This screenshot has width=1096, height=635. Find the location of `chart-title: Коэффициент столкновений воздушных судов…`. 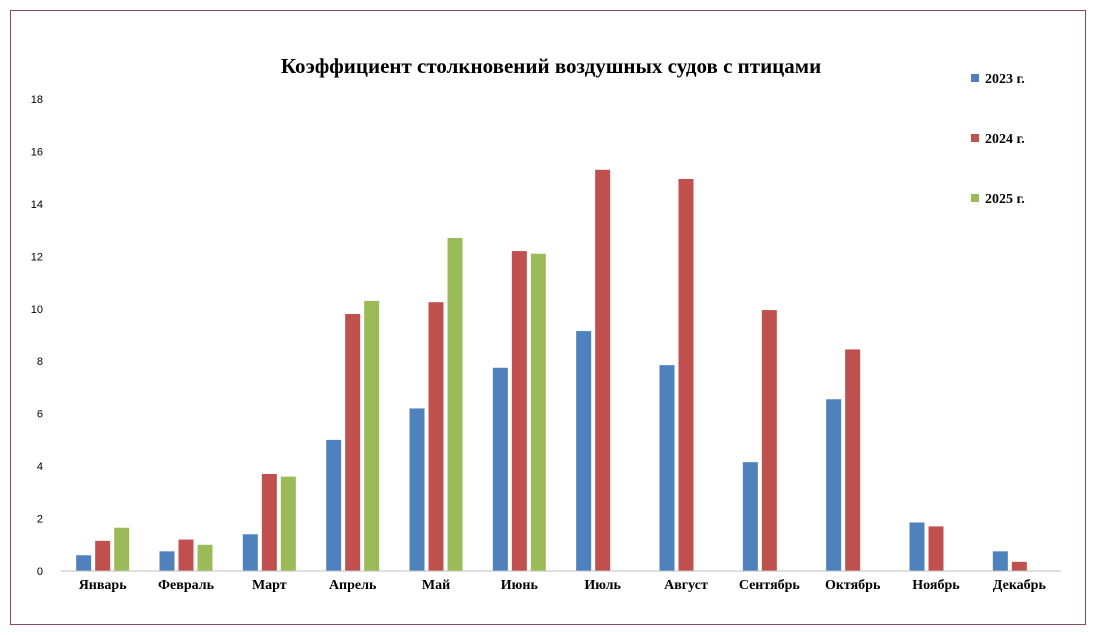

chart-title: Коэффициент столкновений воздушных судов… is located at coordinates (551, 66).